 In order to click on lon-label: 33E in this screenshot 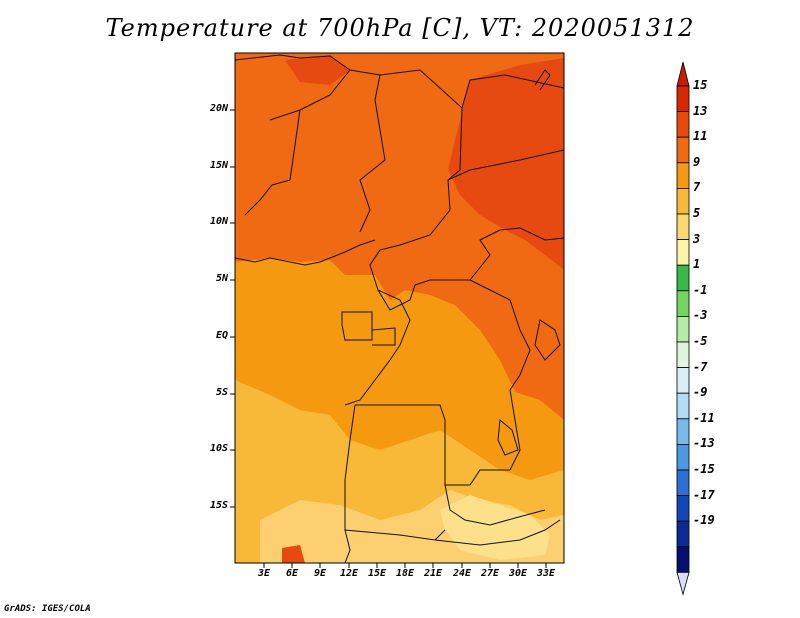, I will do `click(546, 573)`.